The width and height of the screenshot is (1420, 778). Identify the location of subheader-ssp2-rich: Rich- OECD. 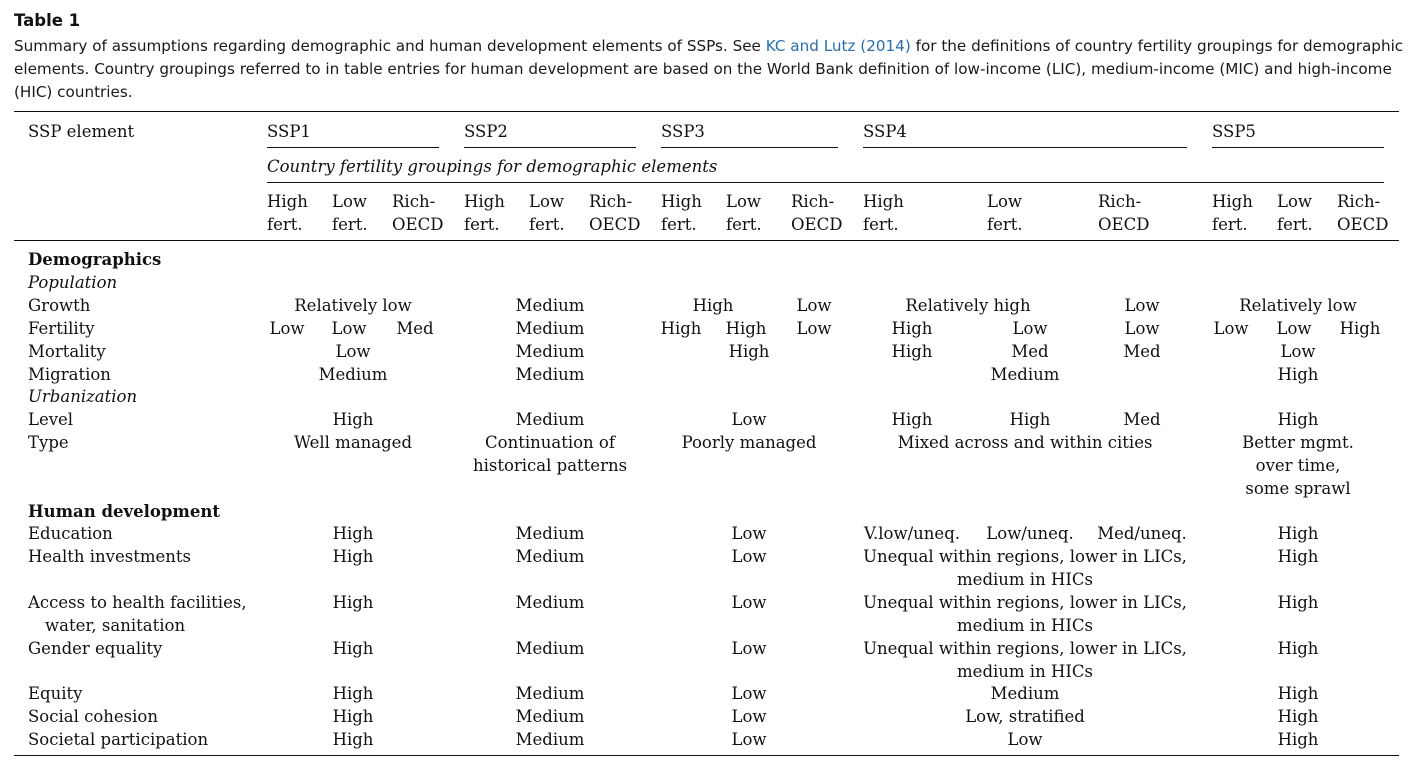
(615, 213).